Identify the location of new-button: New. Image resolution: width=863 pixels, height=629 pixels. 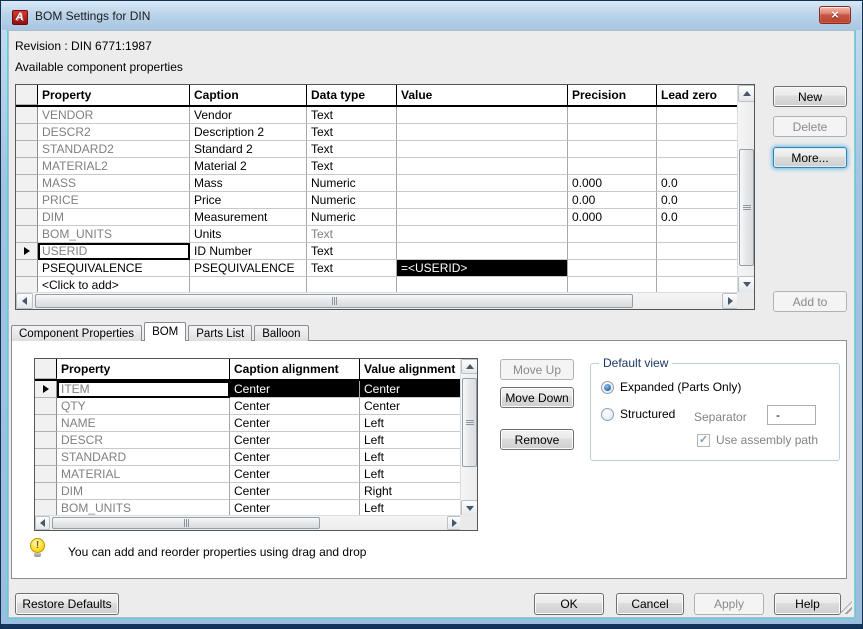
(810, 96).